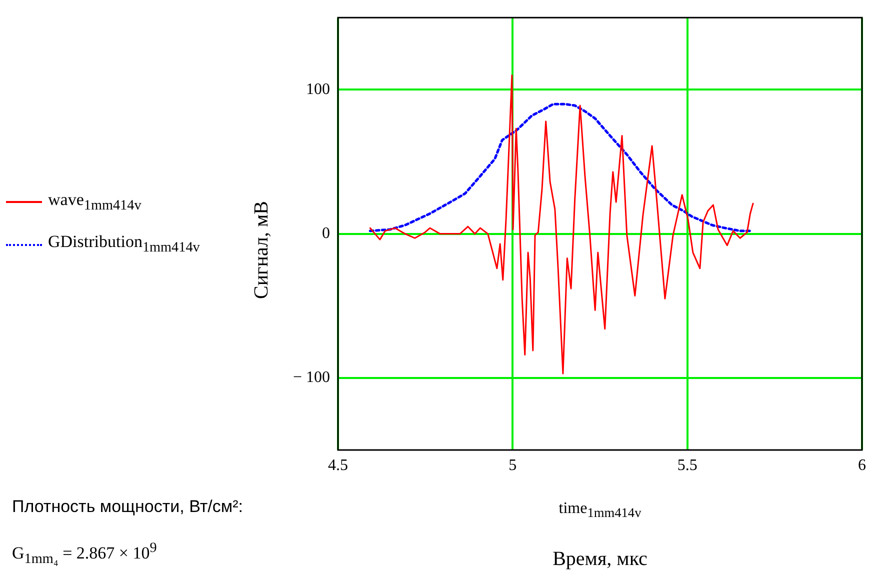 Image resolution: width=876 pixels, height=585 pixels. Describe the element at coordinates (600, 559) in the screenshot. I see `text: Время, мкс` at that location.